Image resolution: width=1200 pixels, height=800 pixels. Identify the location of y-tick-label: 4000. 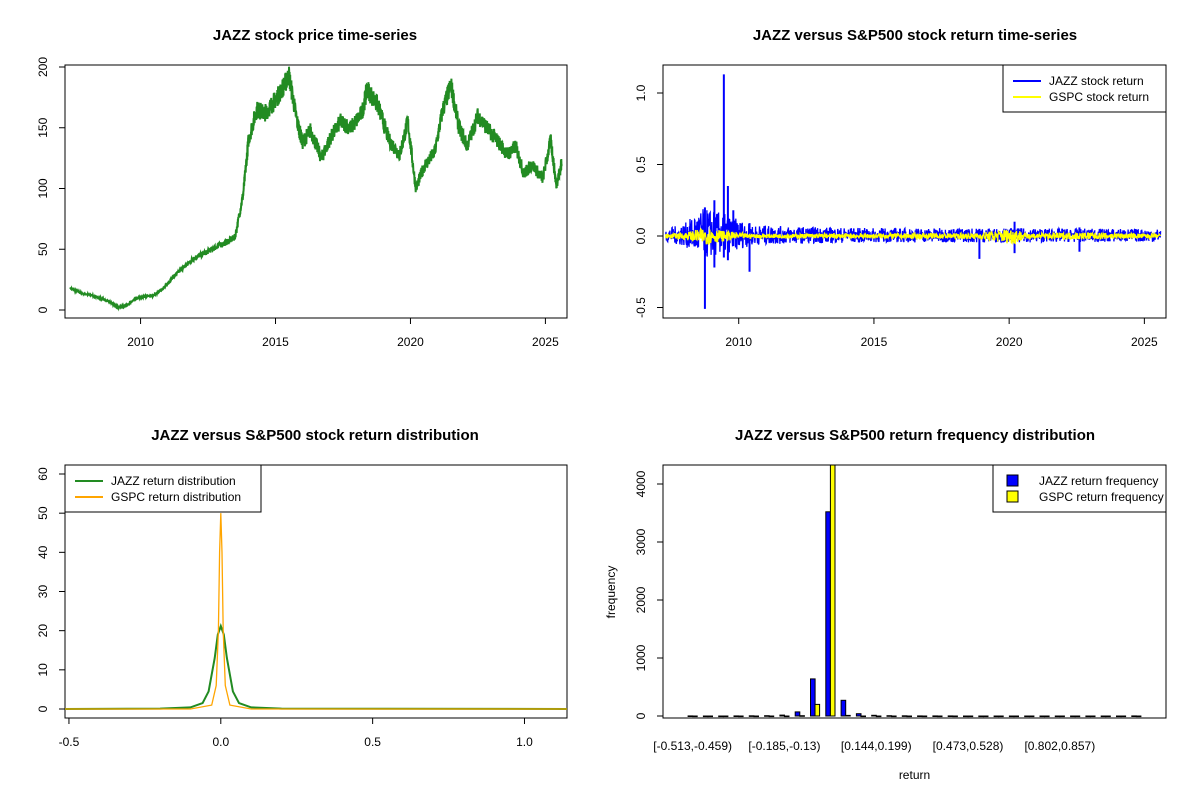
(641, 483).